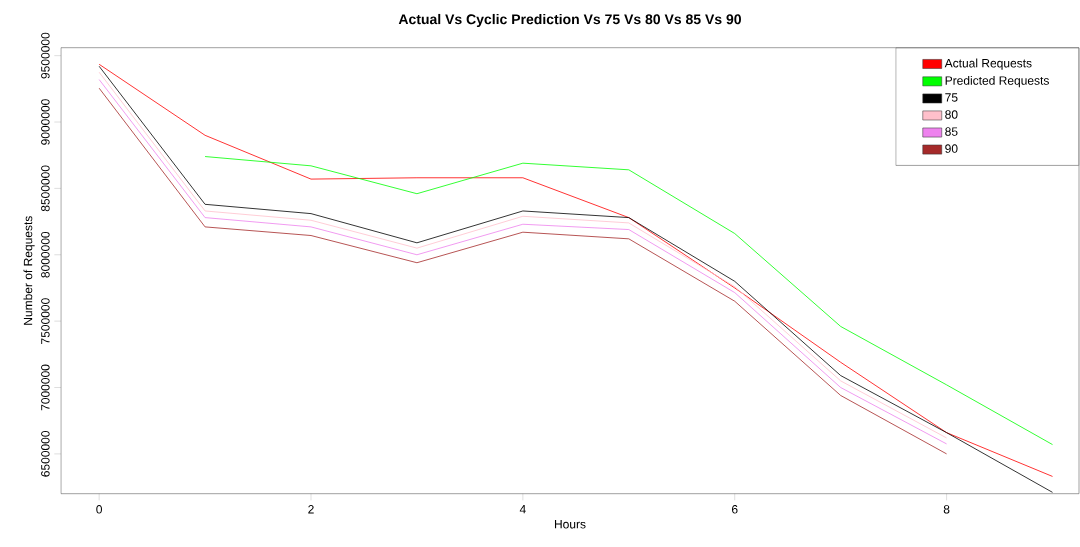 Image resolution: width=1080 pixels, height=547 pixels. What do you see at coordinates (99, 509) in the screenshot?
I see `x-tick-label: 0` at bounding box center [99, 509].